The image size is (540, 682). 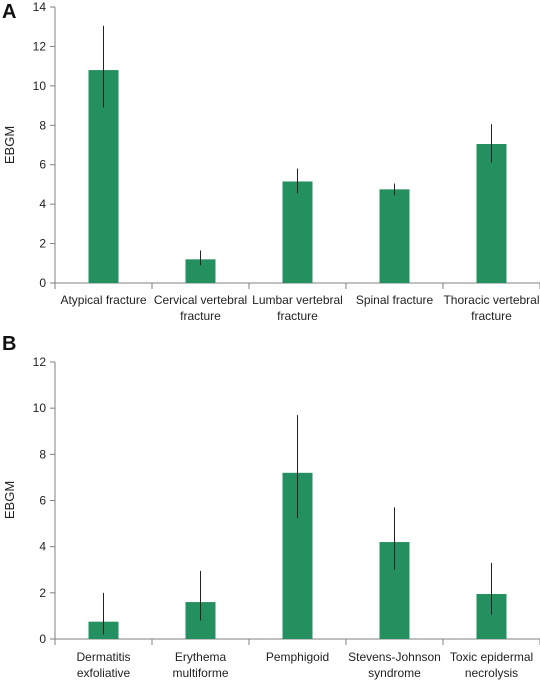 I want to click on category-label: Spinal fracture, so click(x=395, y=300).